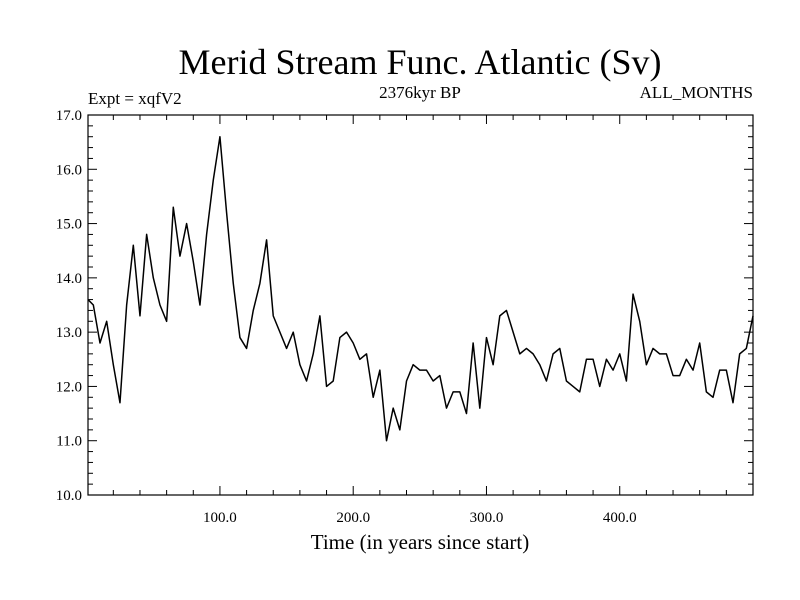 The height and width of the screenshot is (600, 800). I want to click on subtitle-center: 2376kyr BP, so click(420, 92).